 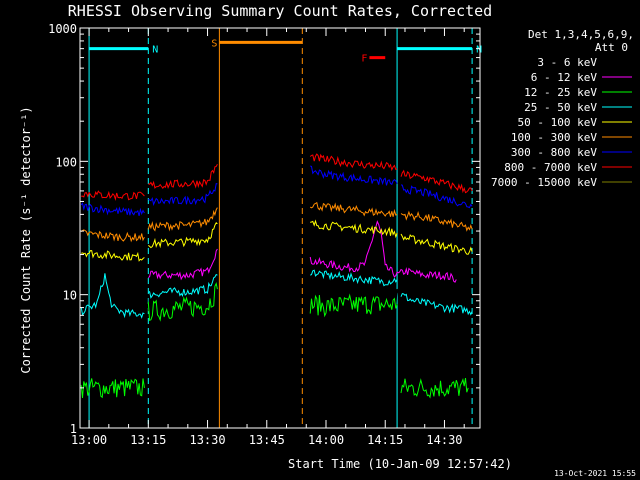 I want to click on legend-label: 12 - 25 keV, so click(x=560, y=92).